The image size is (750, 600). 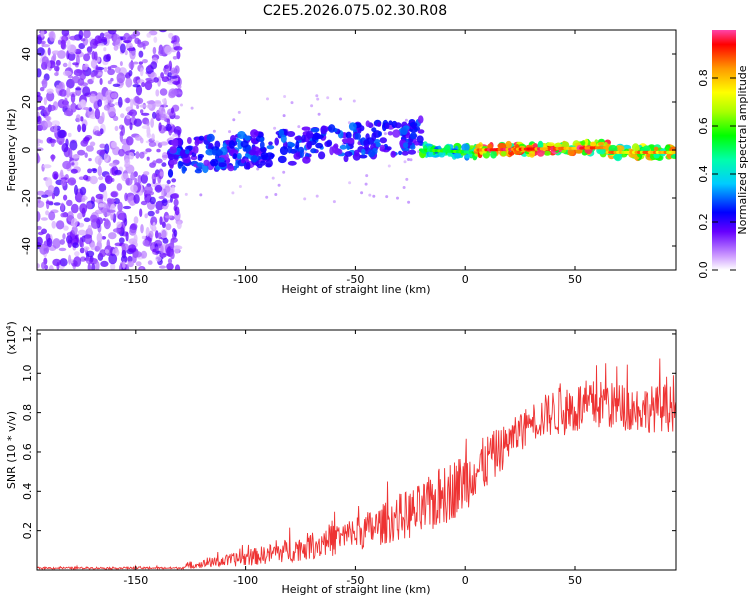 I want to click on spectrogram-x-tick-label: -150, so click(x=135, y=279).